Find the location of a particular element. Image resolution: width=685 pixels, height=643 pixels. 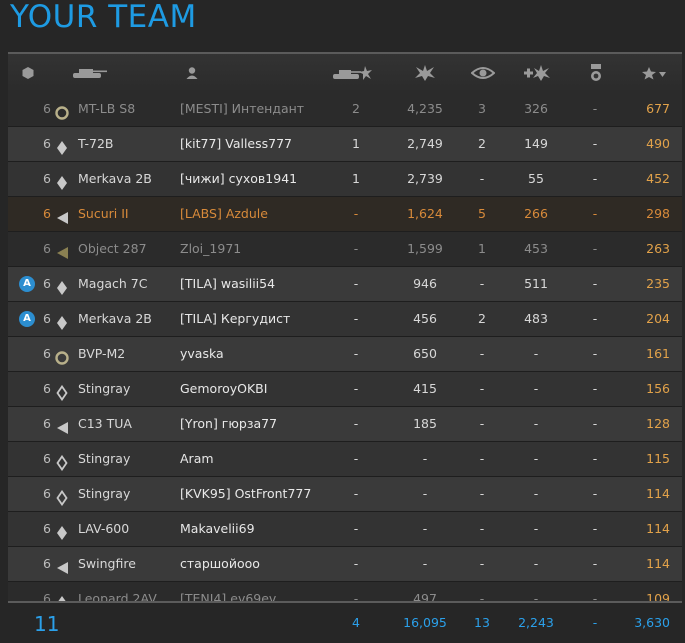

medal-icon is located at coordinates (596, 73).